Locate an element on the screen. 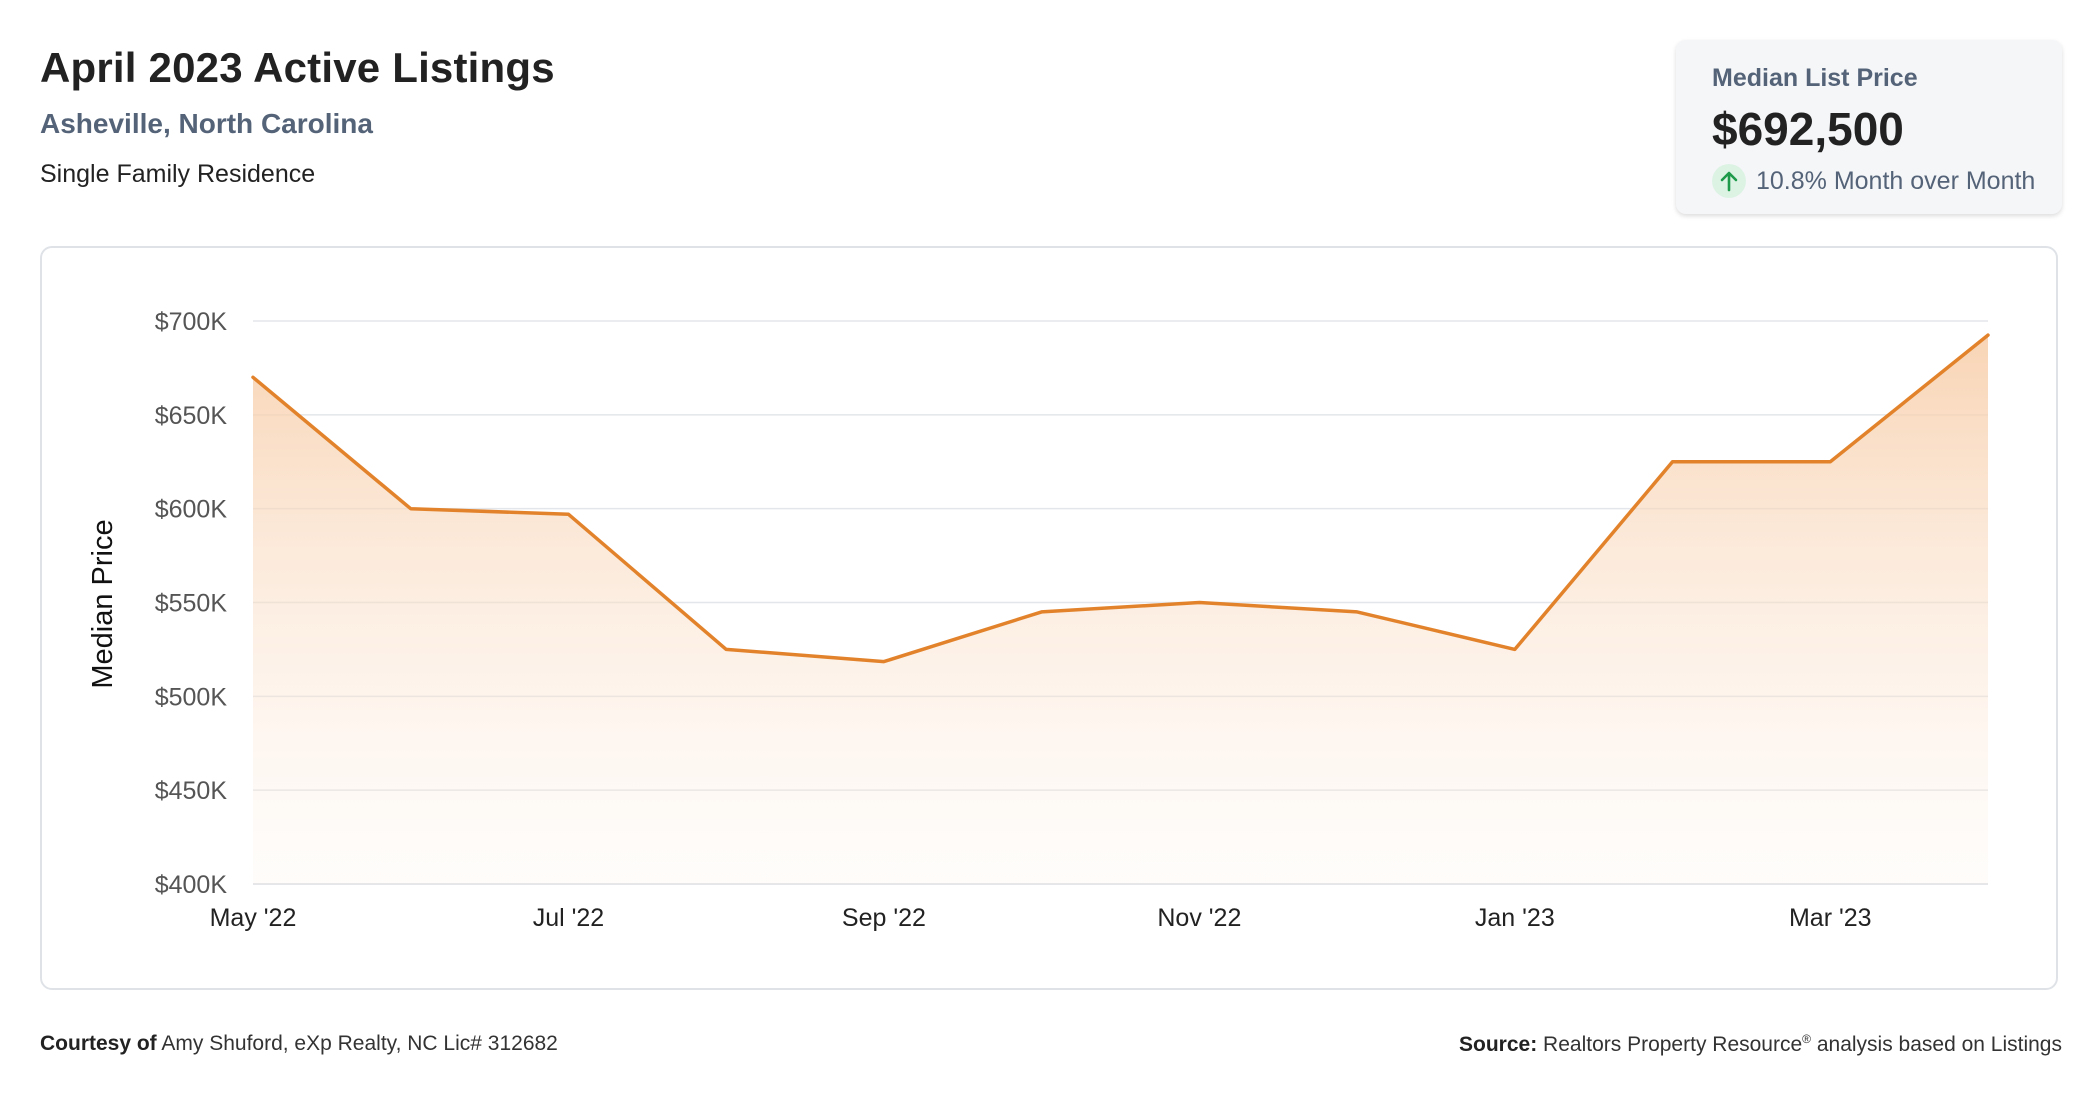 This screenshot has width=2096, height=1100. stat-label: Median List Price is located at coordinates (1815, 78).